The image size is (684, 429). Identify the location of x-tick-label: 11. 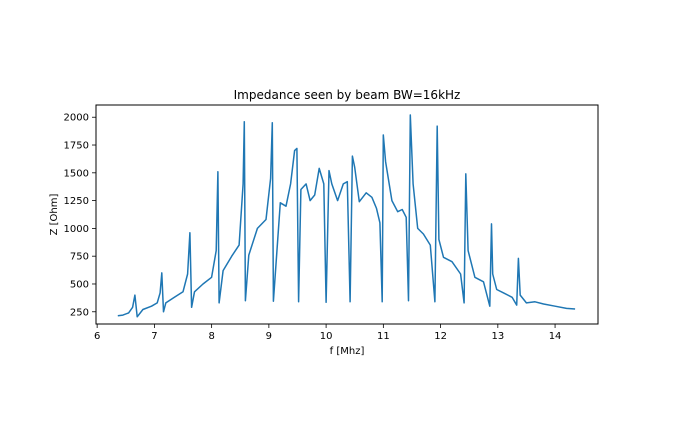
(383, 336).